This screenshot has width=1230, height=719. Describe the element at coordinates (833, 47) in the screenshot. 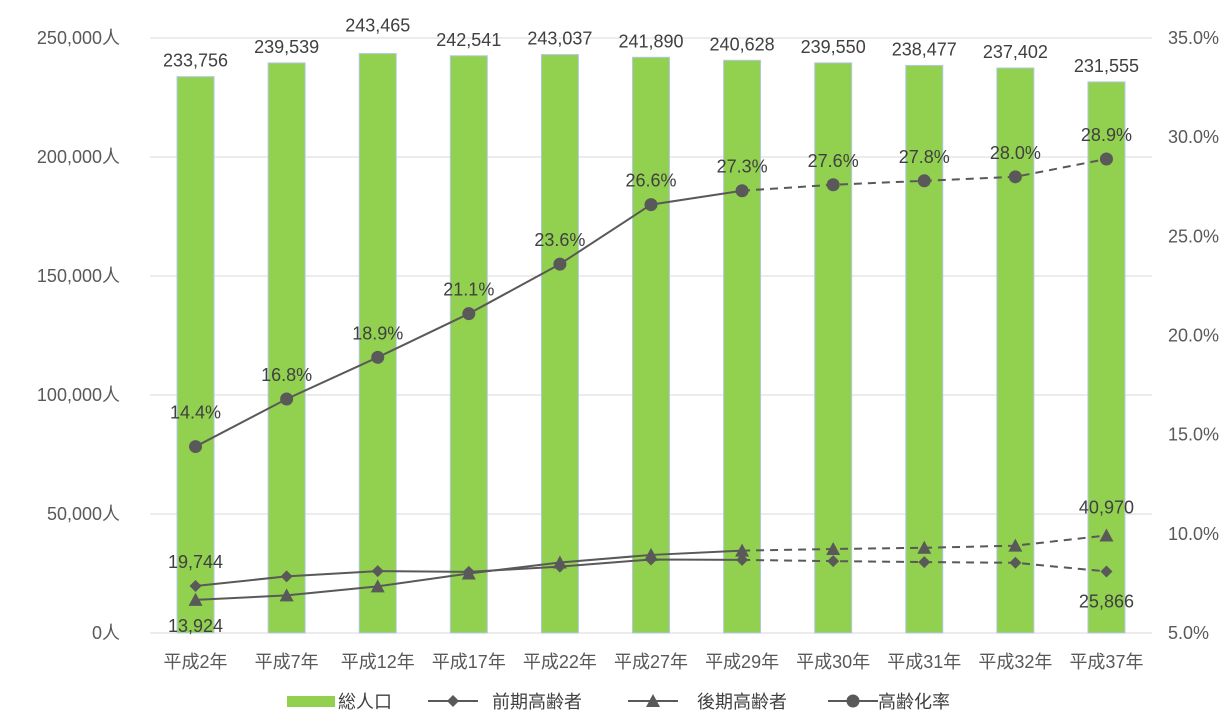

I see `bar-data-label: 239,550` at that location.